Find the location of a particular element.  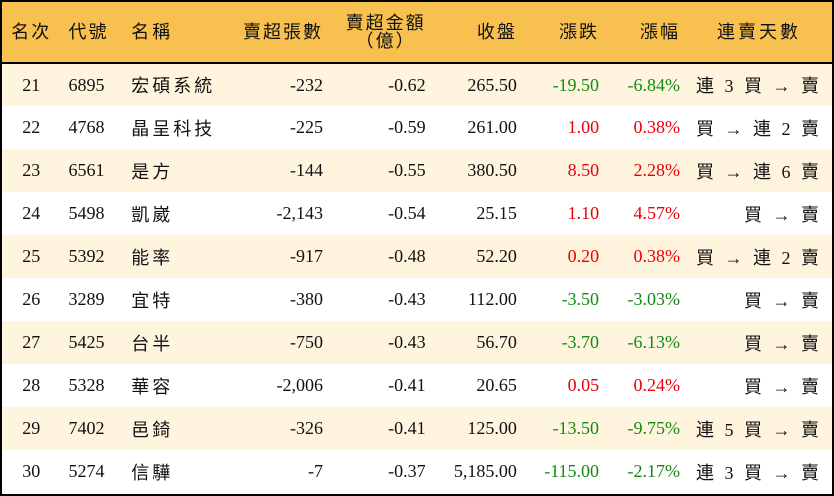

cell-rank: 27 is located at coordinates (31, 342).